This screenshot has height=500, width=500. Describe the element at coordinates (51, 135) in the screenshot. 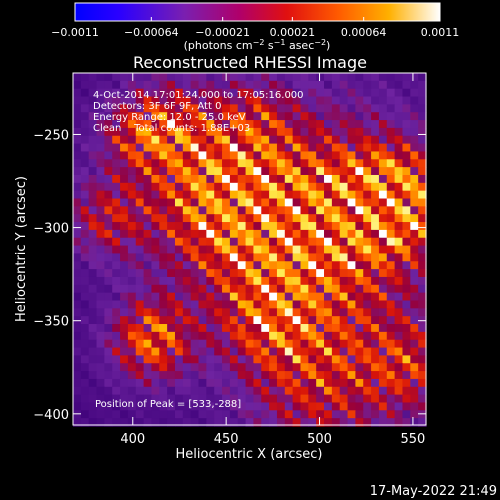

I see `y-tick-label: −250` at that location.